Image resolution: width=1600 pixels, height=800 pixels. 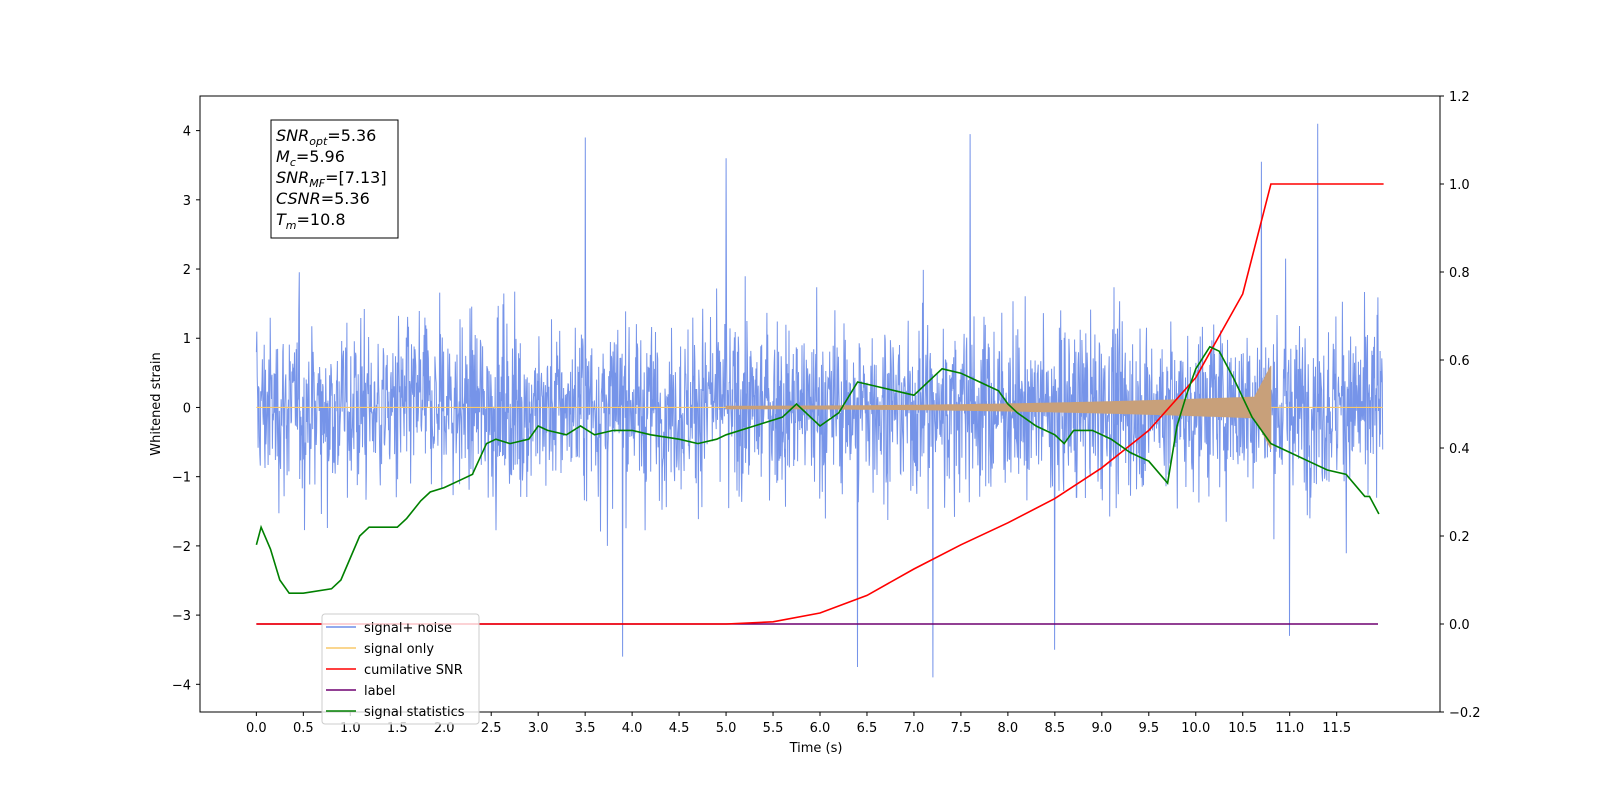 I want to click on y-axis-left: 4 3 2 1 0 −1 −2 −3 −4, so click(x=186, y=409).